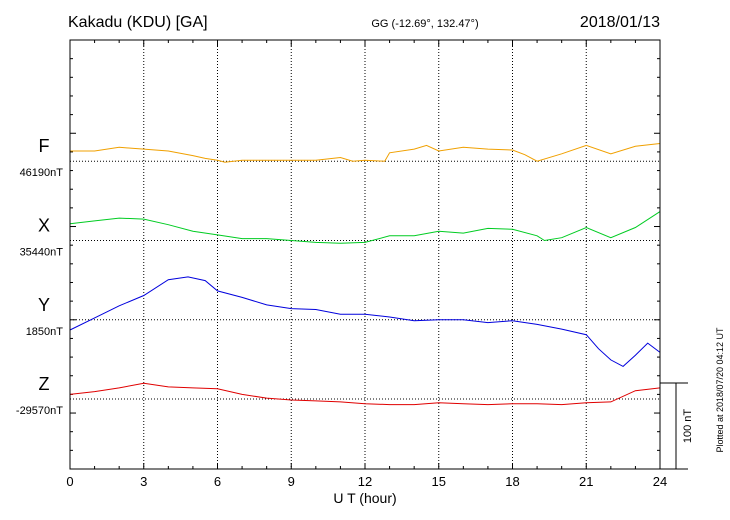 This screenshot has width=730, height=520. I want to click on series-baseline-z: -29570nT, so click(39, 411).